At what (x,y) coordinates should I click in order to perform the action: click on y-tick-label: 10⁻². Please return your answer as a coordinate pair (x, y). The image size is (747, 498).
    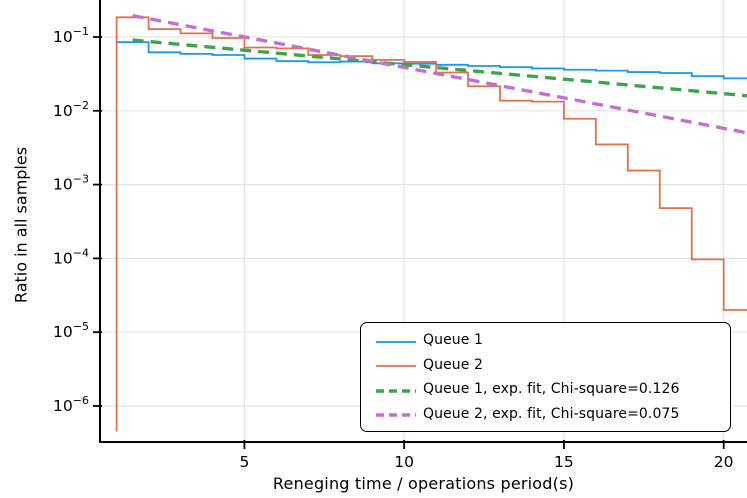
    Looking at the image, I should click on (71, 109).